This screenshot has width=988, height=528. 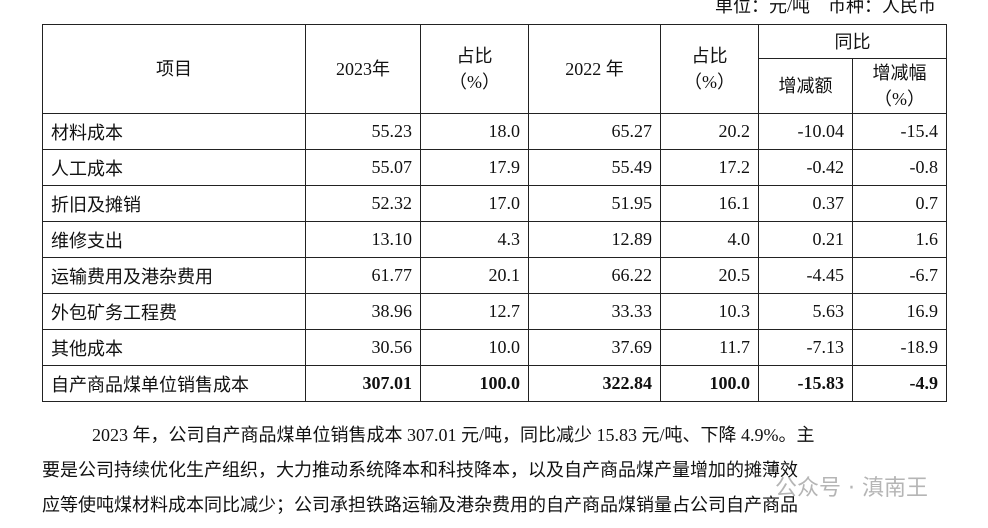 I want to click on table-cell: 38.96, so click(x=363, y=311).